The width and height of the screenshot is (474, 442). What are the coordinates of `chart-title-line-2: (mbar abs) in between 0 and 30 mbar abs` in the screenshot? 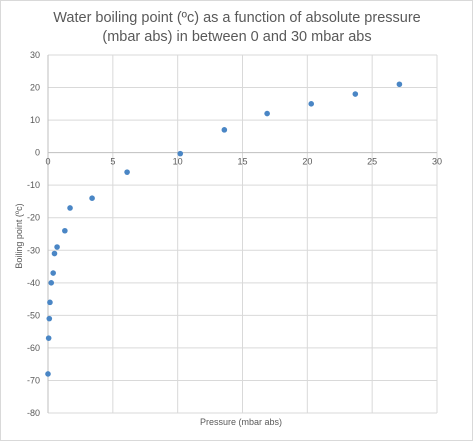 It's located at (237, 37).